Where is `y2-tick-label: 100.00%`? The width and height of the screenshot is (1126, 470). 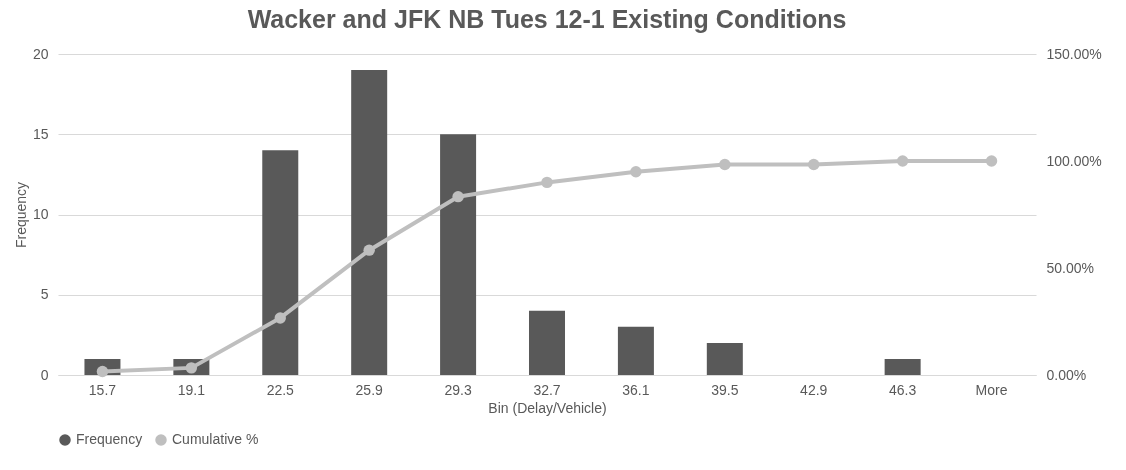
y2-tick-label: 100.00% is located at coordinates (1074, 160).